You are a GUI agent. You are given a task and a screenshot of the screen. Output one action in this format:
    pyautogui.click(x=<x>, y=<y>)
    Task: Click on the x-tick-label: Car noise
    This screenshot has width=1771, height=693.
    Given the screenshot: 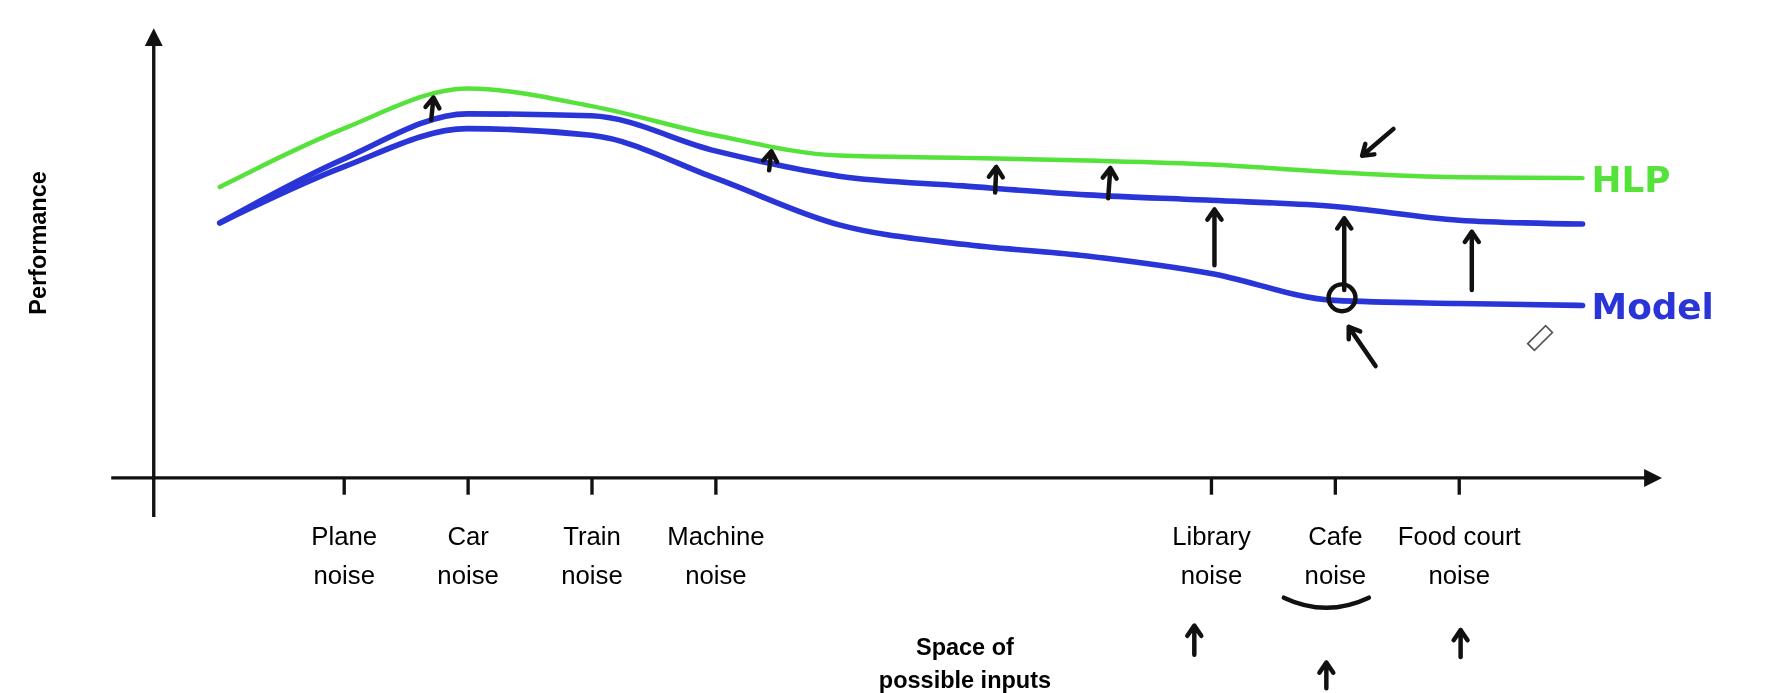 What is the action you would take?
    pyautogui.click(x=468, y=555)
    